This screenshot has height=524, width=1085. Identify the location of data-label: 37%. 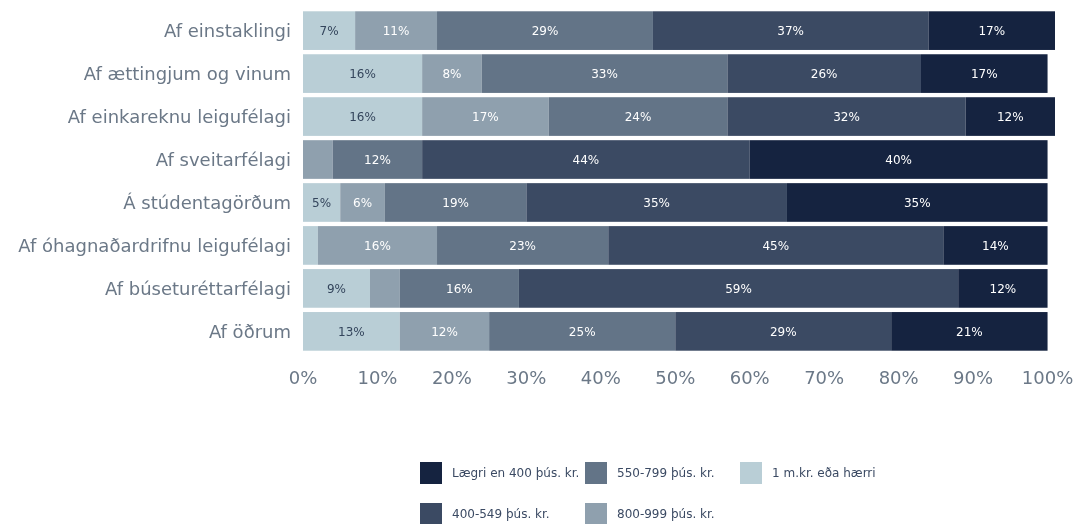
(791, 30).